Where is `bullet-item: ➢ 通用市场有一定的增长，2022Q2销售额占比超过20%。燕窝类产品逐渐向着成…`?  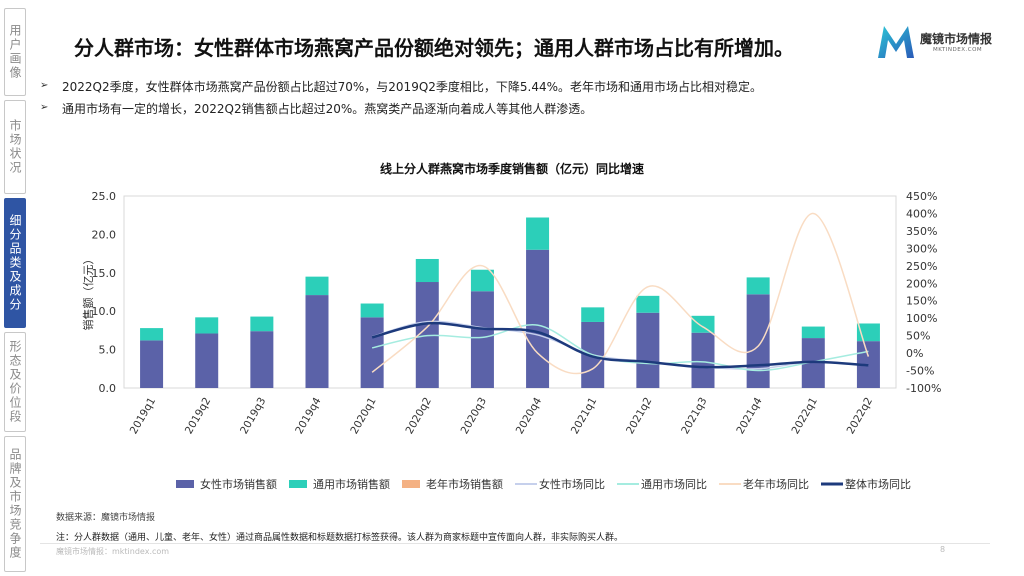 bullet-item: ➢ 通用市场有一定的增长，2022Q2销售额占比超过20%。燕窝类产品逐渐向着成… is located at coordinates (316, 109).